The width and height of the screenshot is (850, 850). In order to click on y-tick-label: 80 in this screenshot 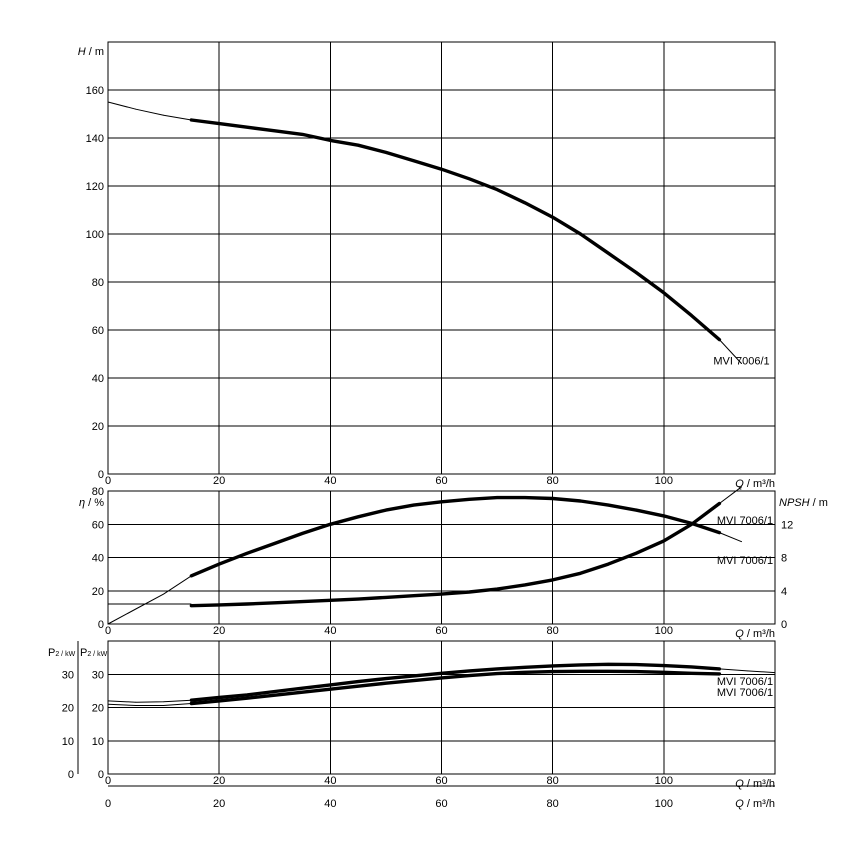, I will do `click(98, 492)`.